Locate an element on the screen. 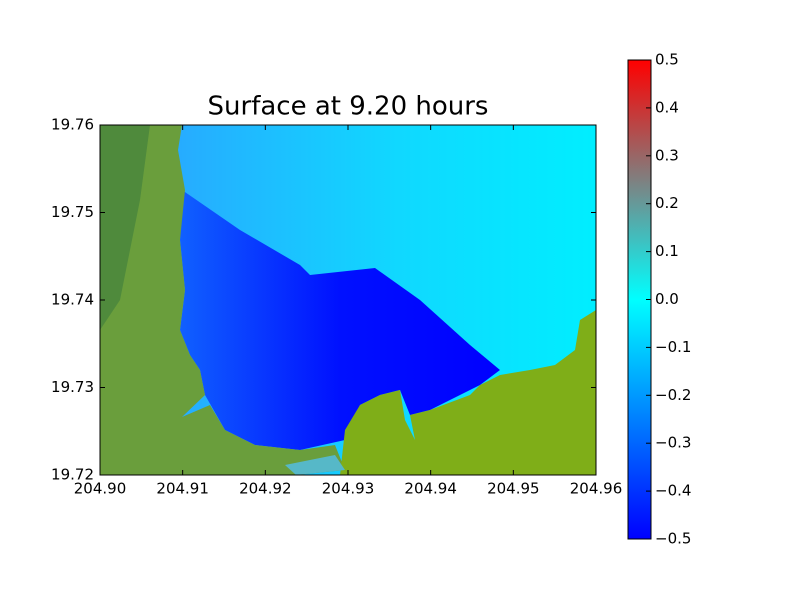 The width and height of the screenshot is (800, 604). colorbar-tick-label: −0.4 is located at coordinates (673, 491).